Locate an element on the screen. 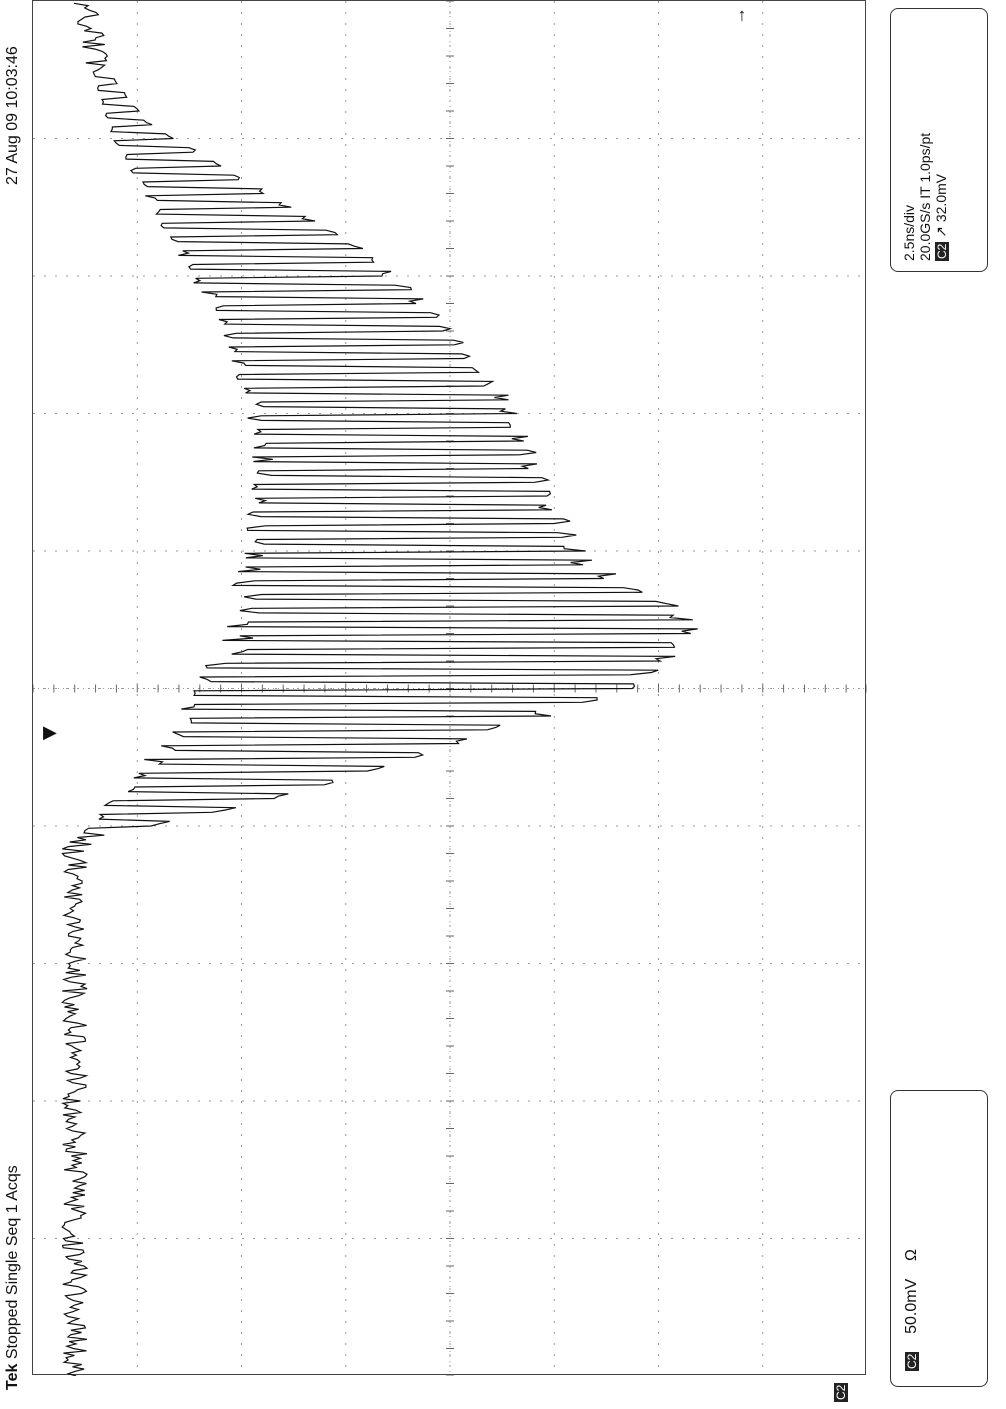 The width and height of the screenshot is (1006, 1409). trigger-source-badge: C2 is located at coordinates (942, 251).